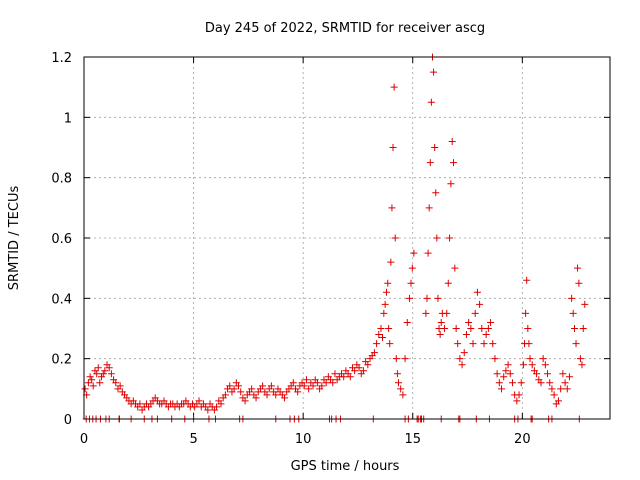 The width and height of the screenshot is (640, 480). Describe the element at coordinates (193, 439) in the screenshot. I see `x-tick-label: 5` at that location.